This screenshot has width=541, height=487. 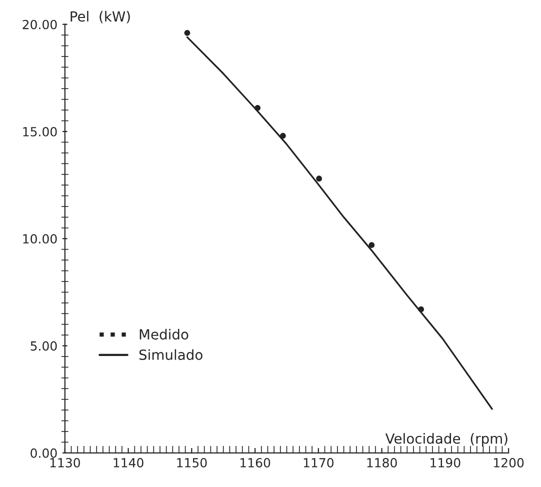 What do you see at coordinates (39, 25) in the screenshot?
I see `y-tick-label: 20.00` at bounding box center [39, 25].